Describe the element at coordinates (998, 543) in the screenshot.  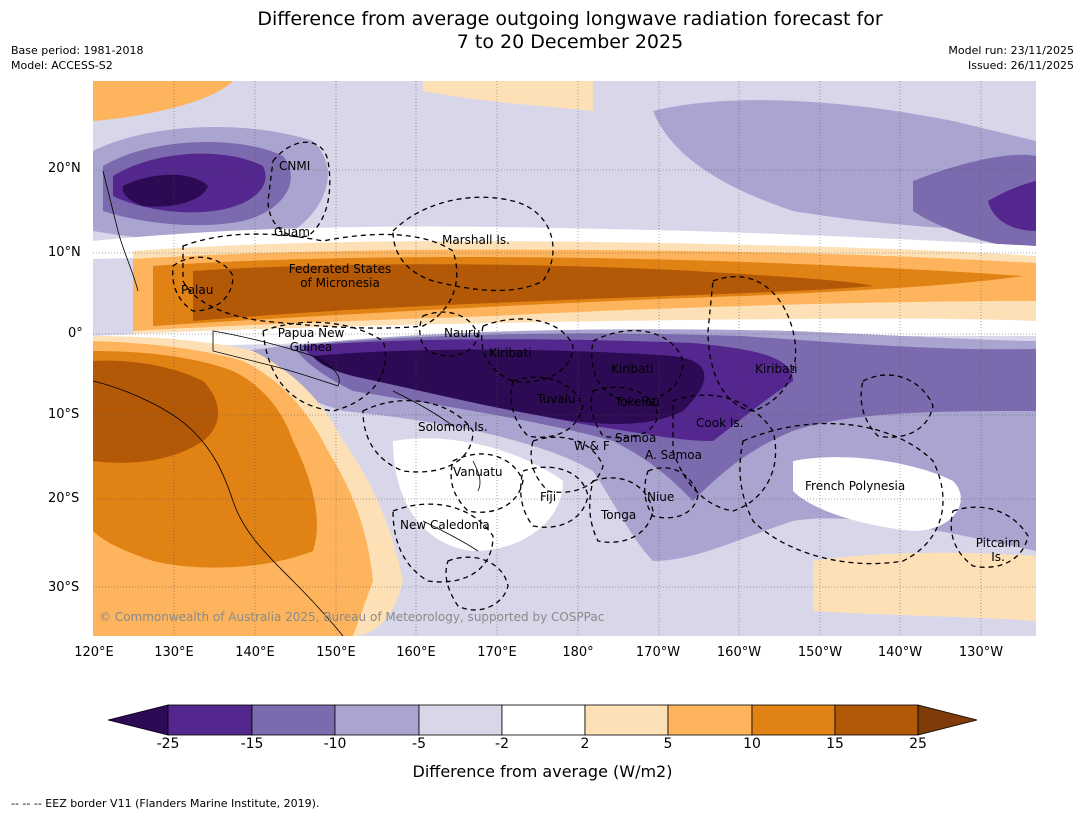
I see `label-pitcairn-line1: Pitcairn` at that location.